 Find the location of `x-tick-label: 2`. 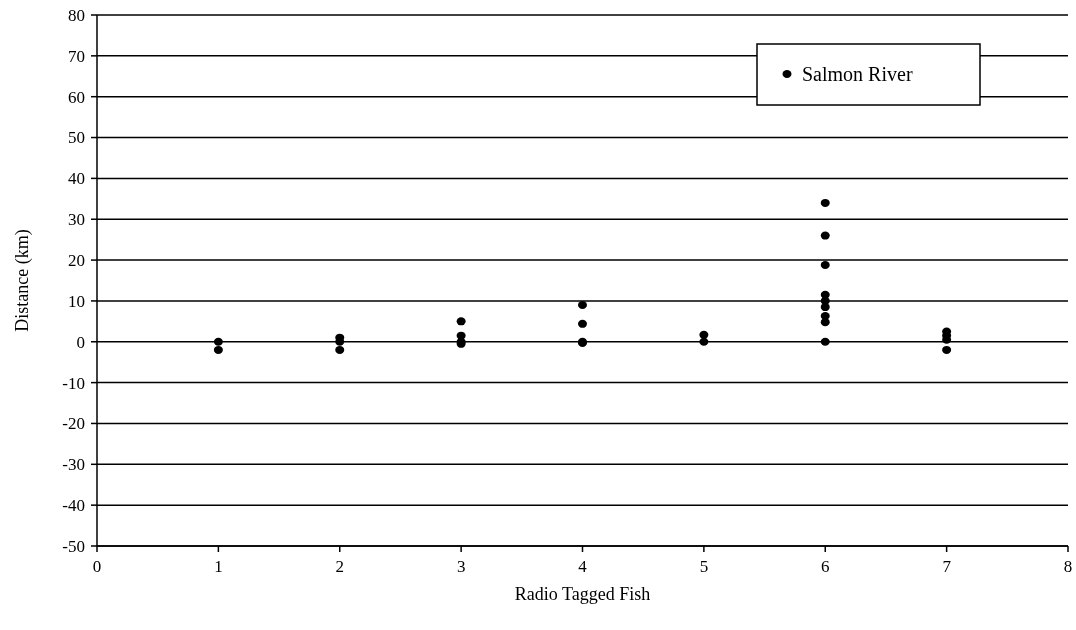

x-tick-label: 2 is located at coordinates (339, 566).